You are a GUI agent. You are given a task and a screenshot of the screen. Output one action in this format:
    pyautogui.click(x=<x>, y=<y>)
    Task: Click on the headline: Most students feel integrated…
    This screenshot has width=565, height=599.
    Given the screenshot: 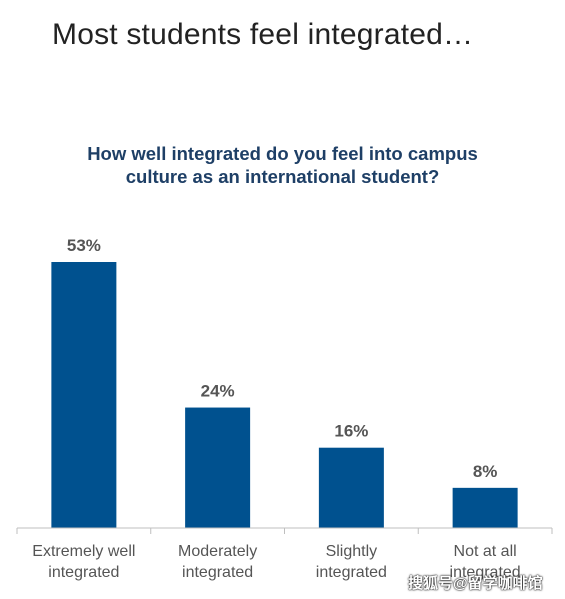 What is the action you would take?
    pyautogui.click(x=263, y=34)
    